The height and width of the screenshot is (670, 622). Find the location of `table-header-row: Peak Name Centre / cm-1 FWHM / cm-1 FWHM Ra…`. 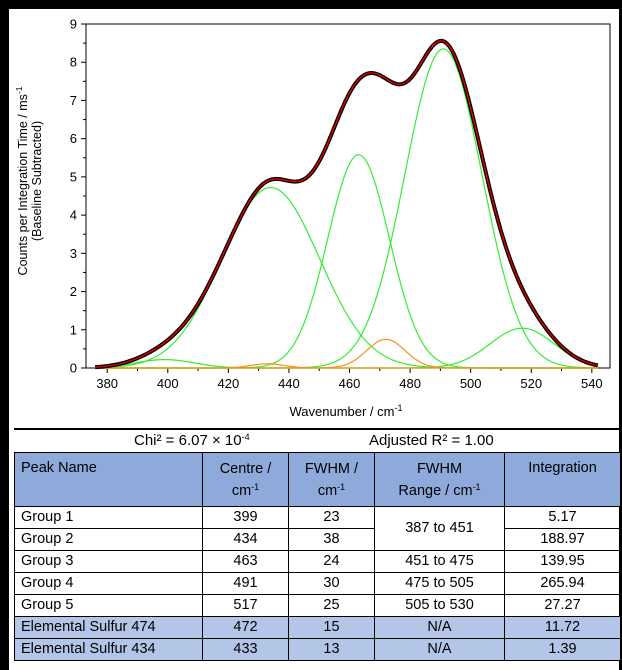

table-header-row: Peak Name Centre / cm-1 FWHM / cm-1 FWHM Ra… is located at coordinates (317, 479).